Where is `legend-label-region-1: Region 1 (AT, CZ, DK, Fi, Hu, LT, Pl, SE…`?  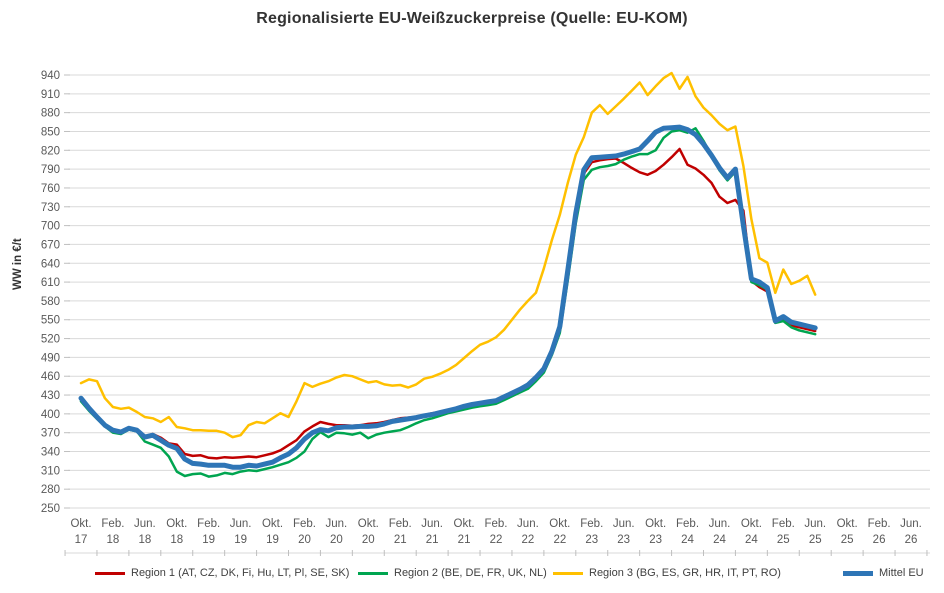
legend-label-region-1: Region 1 (AT, CZ, DK, Fi, Hu, LT, Pl, SE… is located at coordinates (240, 573).